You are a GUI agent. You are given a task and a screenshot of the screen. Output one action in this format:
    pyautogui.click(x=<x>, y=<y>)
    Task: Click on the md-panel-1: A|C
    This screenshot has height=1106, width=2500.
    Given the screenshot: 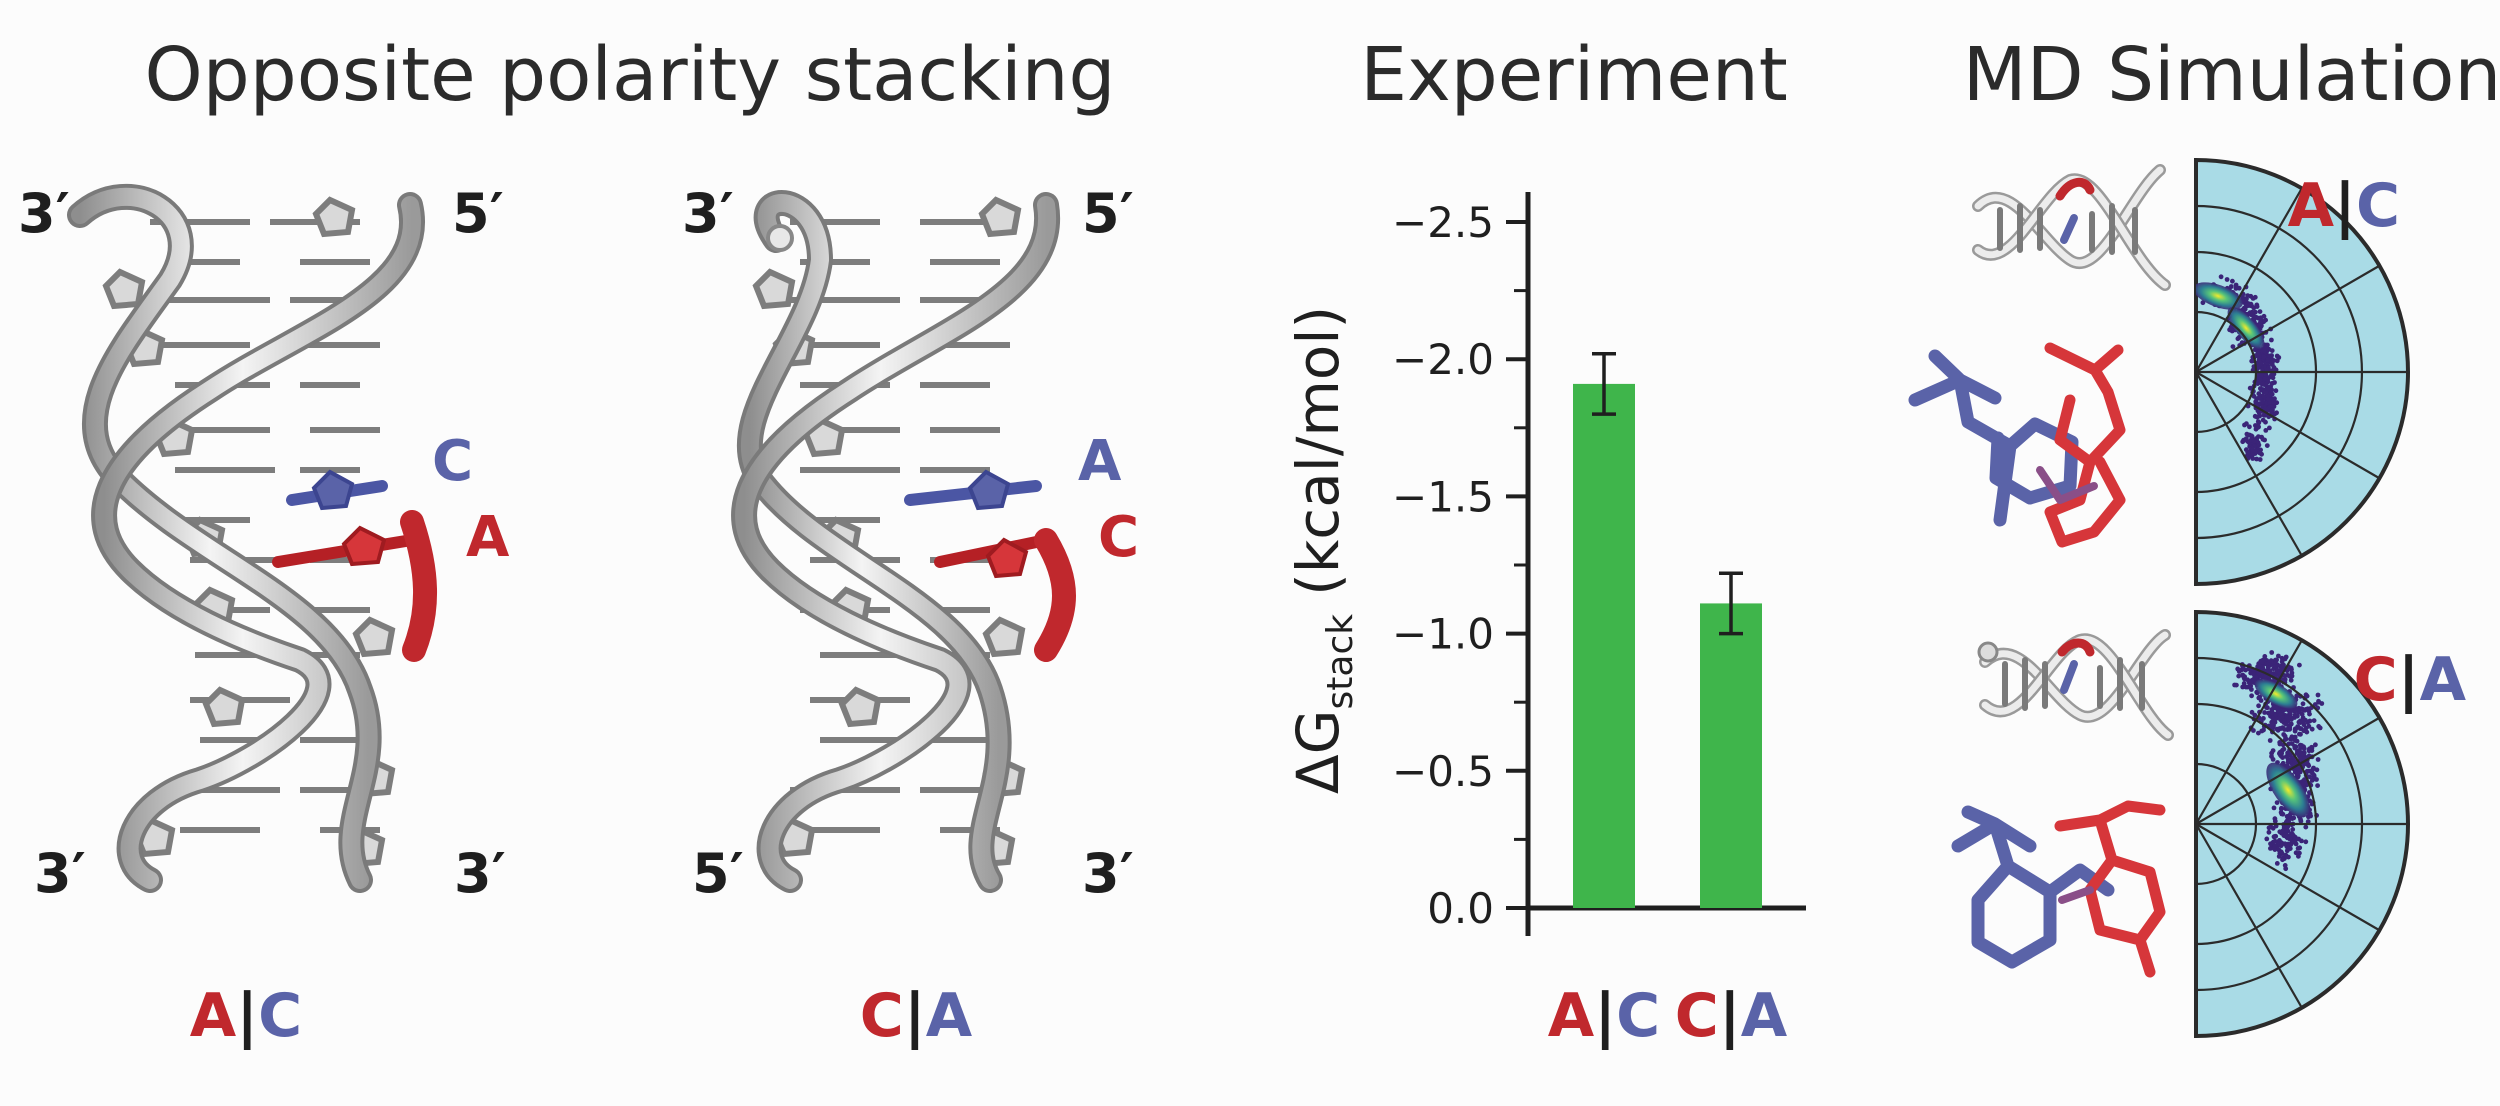 What is the action you would take?
    pyautogui.click(x=2159, y=372)
    